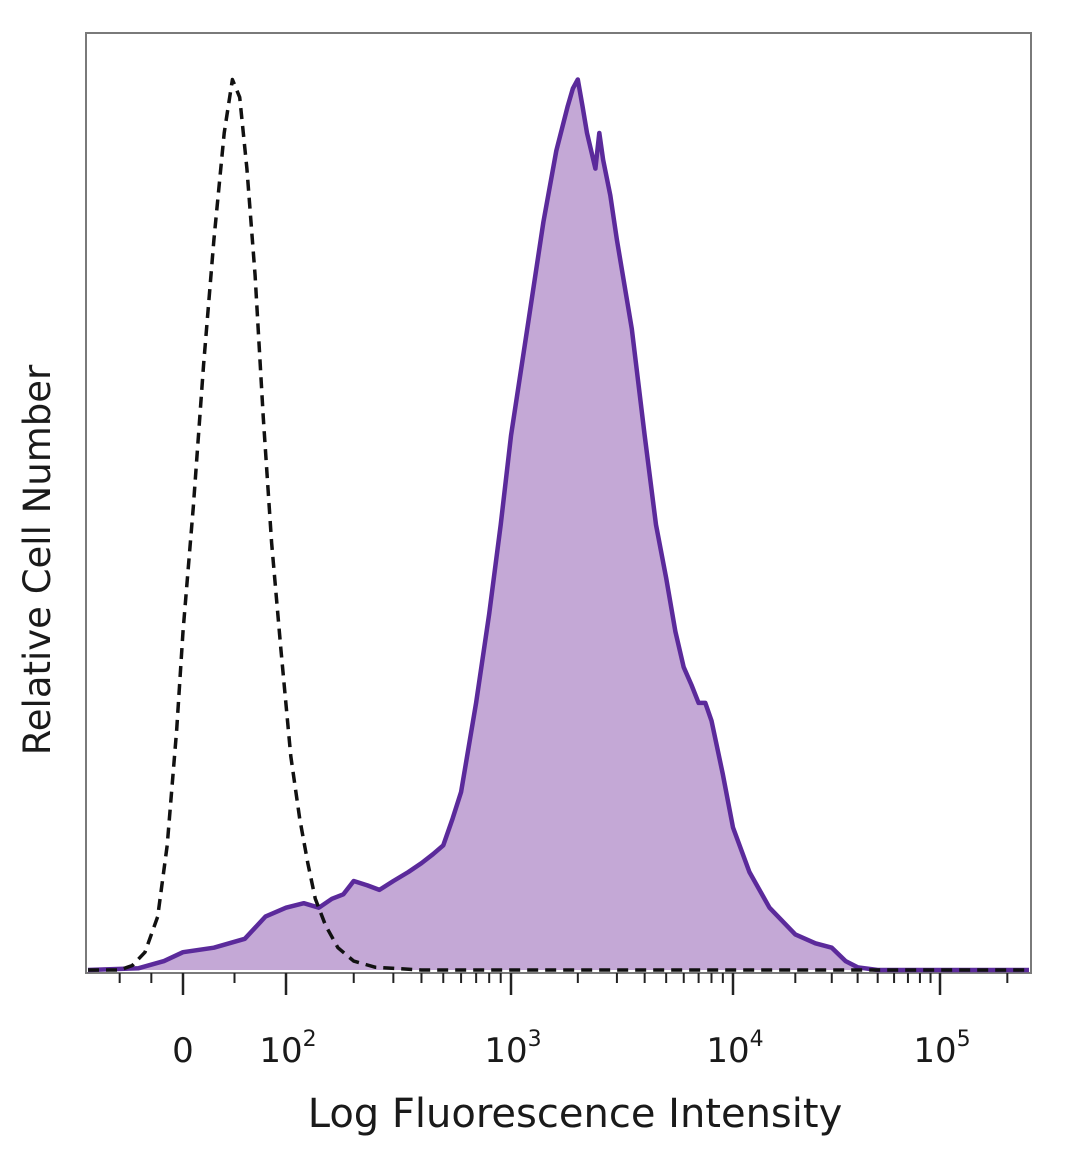 Image resolution: width=1080 pixels, height=1169 pixels. What do you see at coordinates (535, 1039) in the screenshot?
I see `x-tick-label-exponent: 3` at bounding box center [535, 1039].